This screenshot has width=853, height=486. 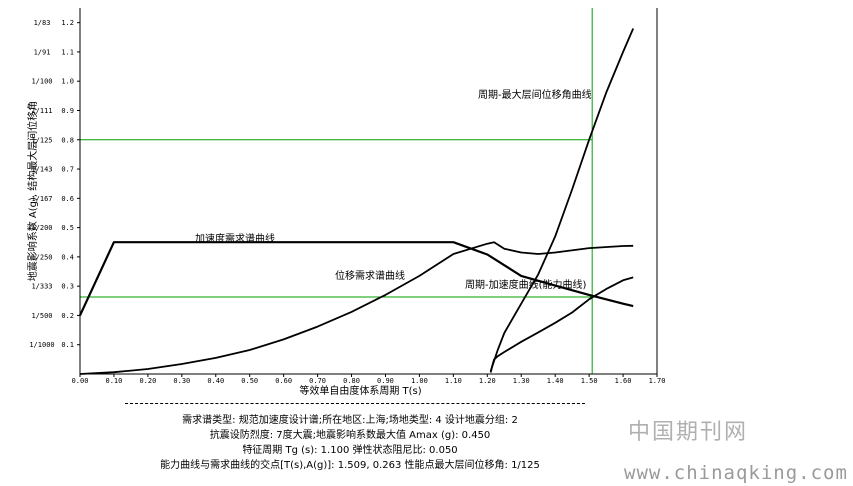 What do you see at coordinates (623, 381) in the screenshot?
I see `x-tick-label: 1.60` at bounding box center [623, 381].